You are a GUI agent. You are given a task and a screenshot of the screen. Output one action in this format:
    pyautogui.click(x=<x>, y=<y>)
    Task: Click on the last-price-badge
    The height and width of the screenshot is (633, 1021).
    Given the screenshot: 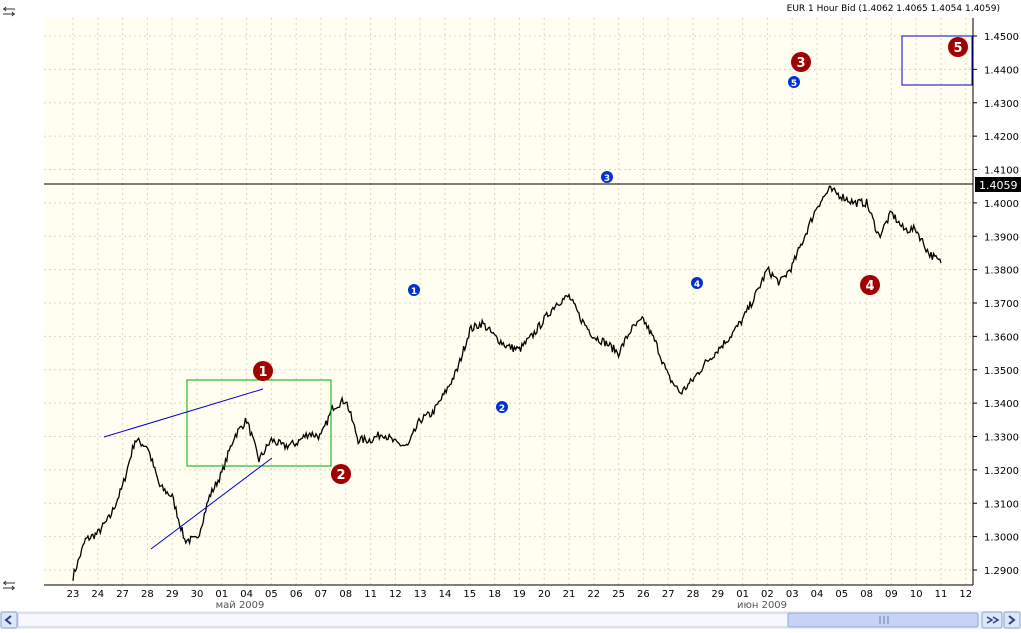 What is the action you would take?
    pyautogui.click(x=998, y=184)
    